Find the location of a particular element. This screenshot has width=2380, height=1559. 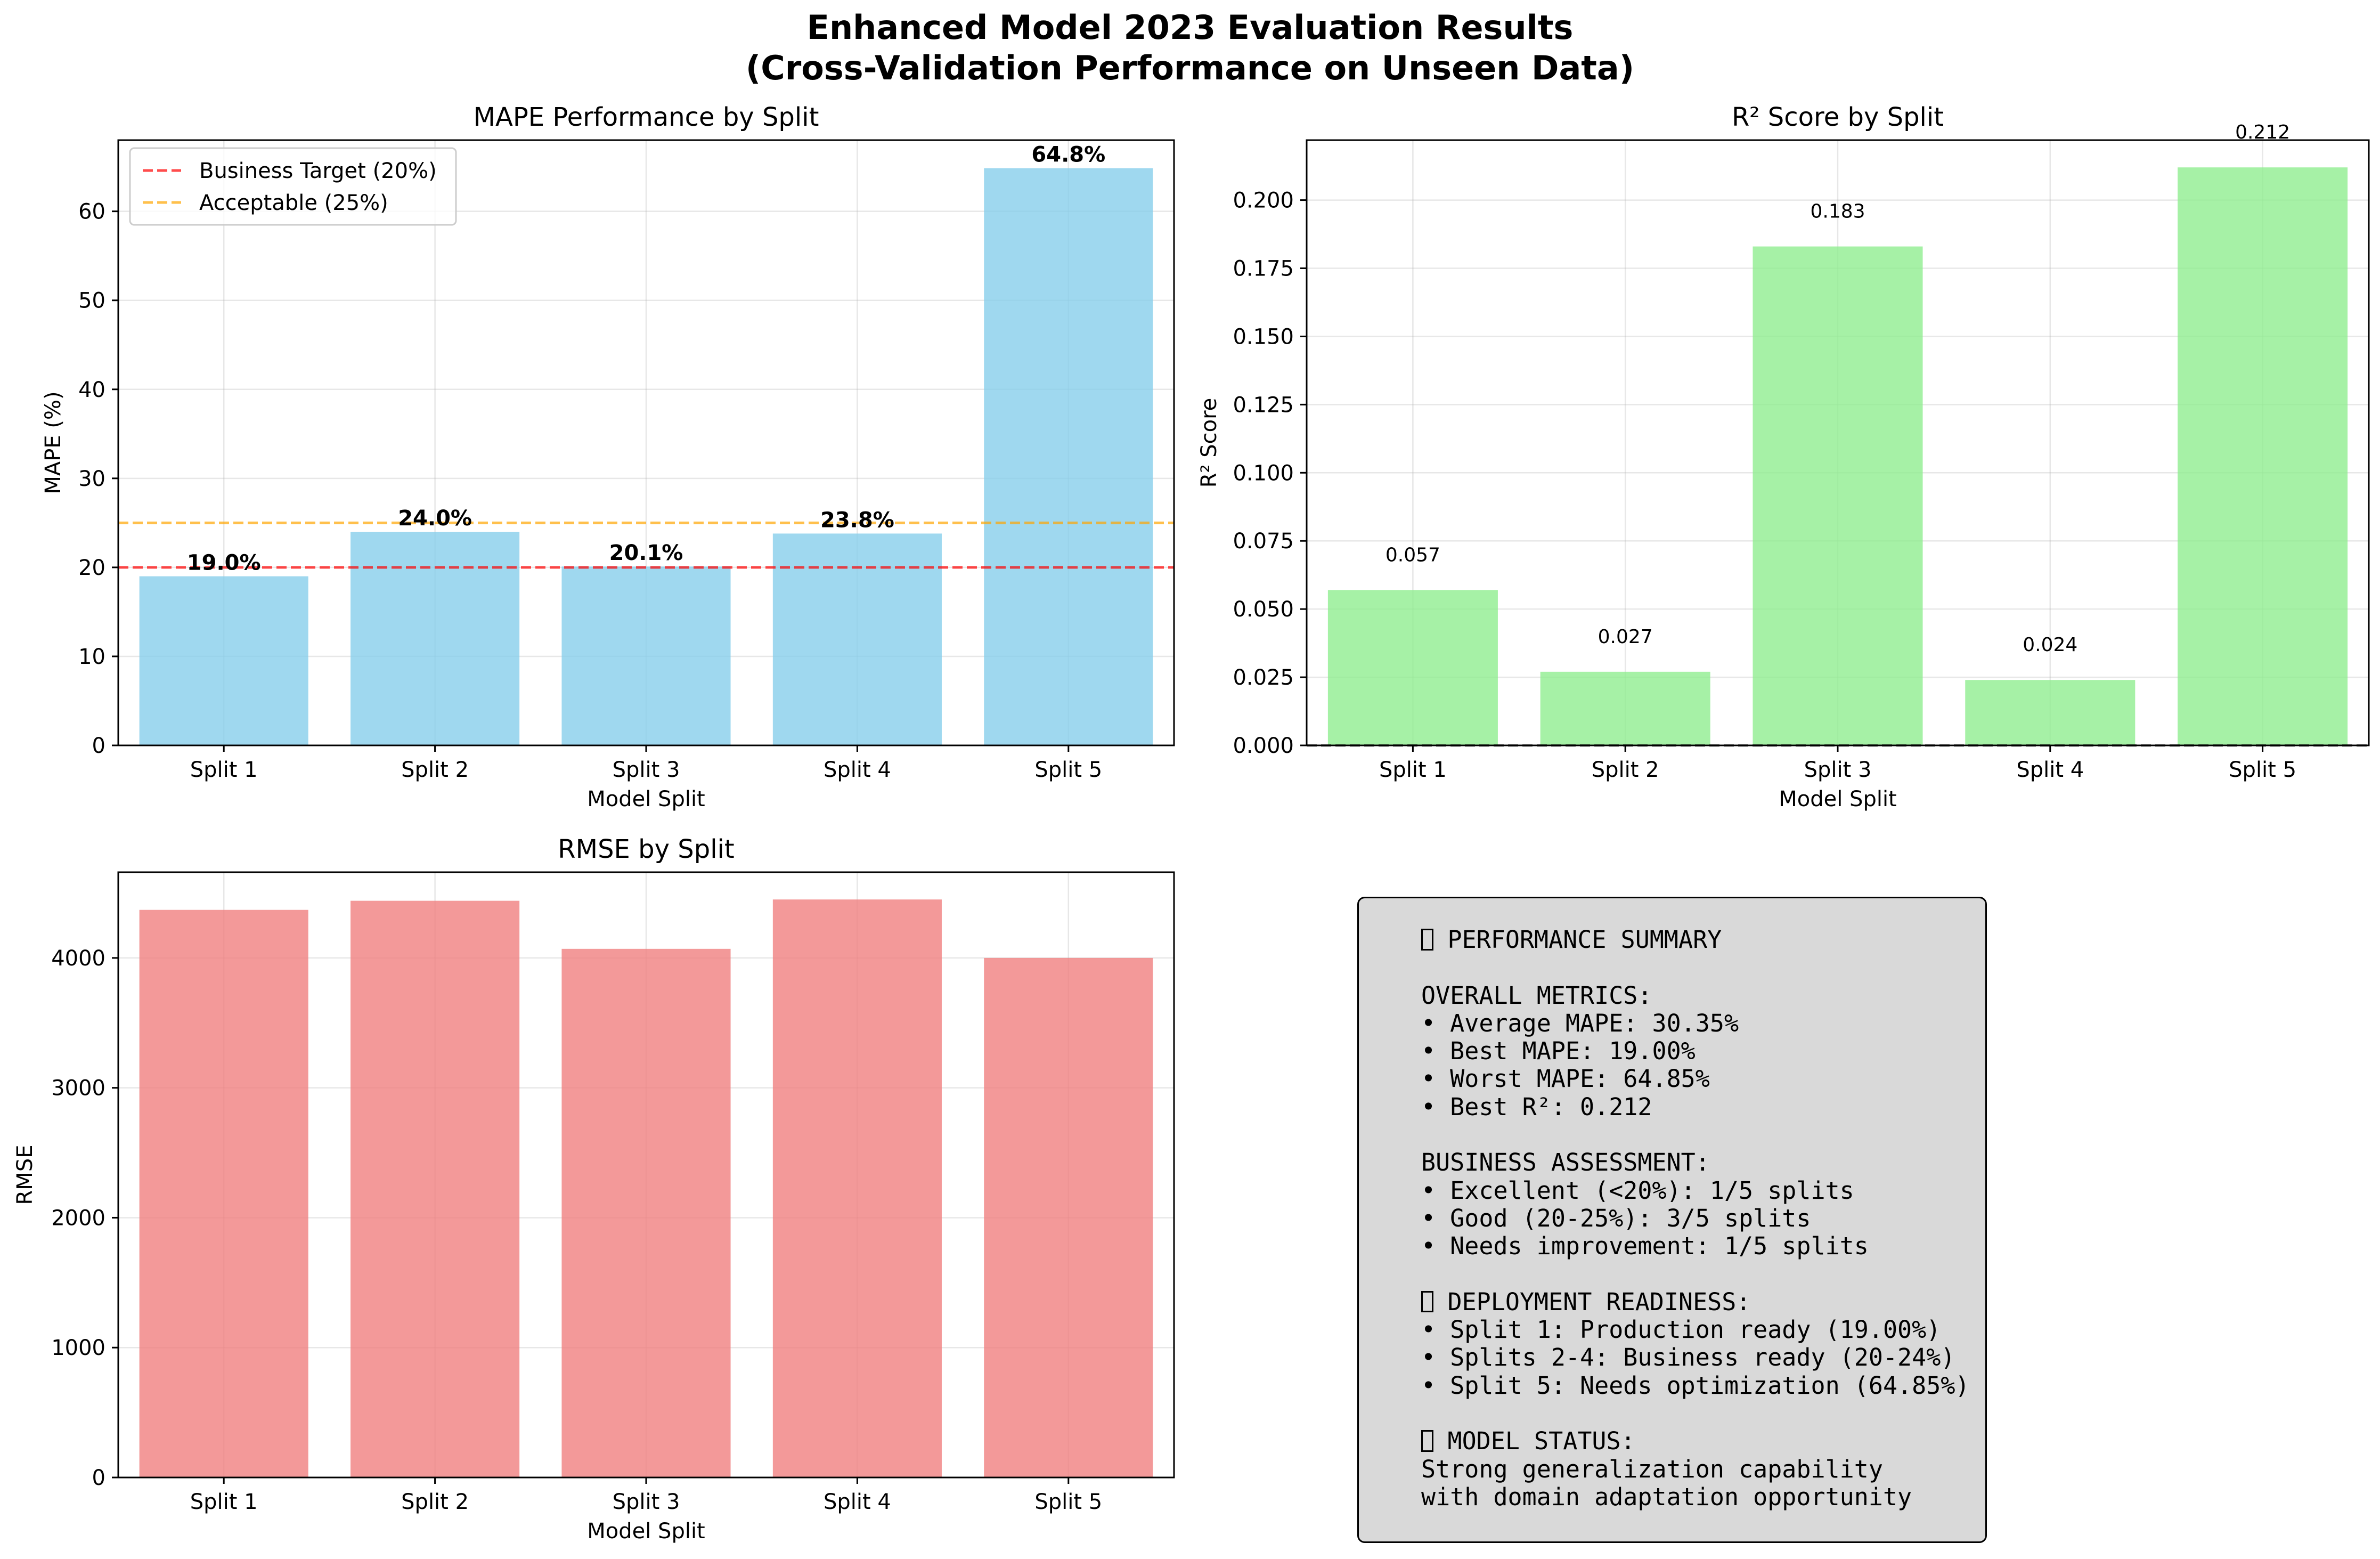

mape-x-axis-label: Model Split is located at coordinates (646, 799).